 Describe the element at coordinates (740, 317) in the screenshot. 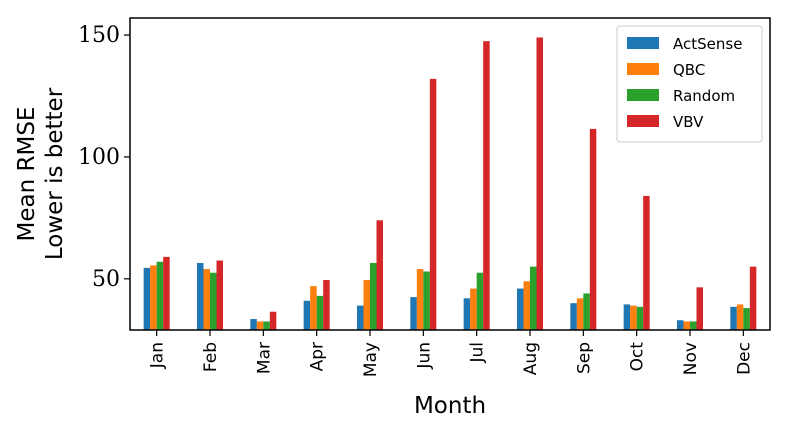

I see `bar-dec-qbc` at that location.